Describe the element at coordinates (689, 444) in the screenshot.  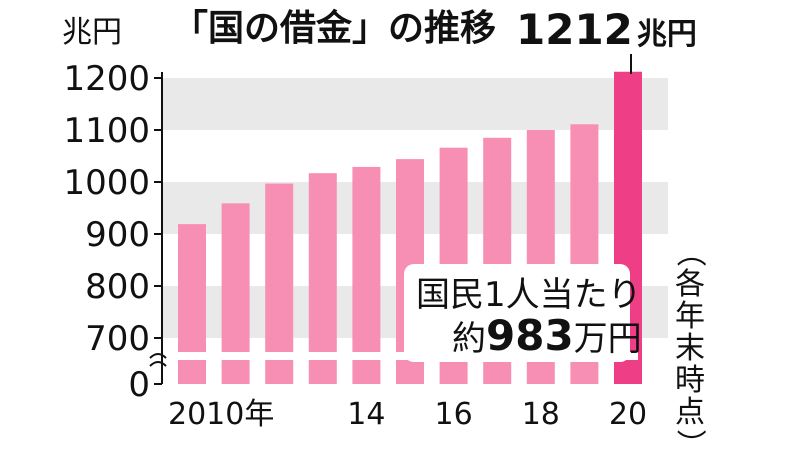
I see `as-of-note-char: ）` at that location.